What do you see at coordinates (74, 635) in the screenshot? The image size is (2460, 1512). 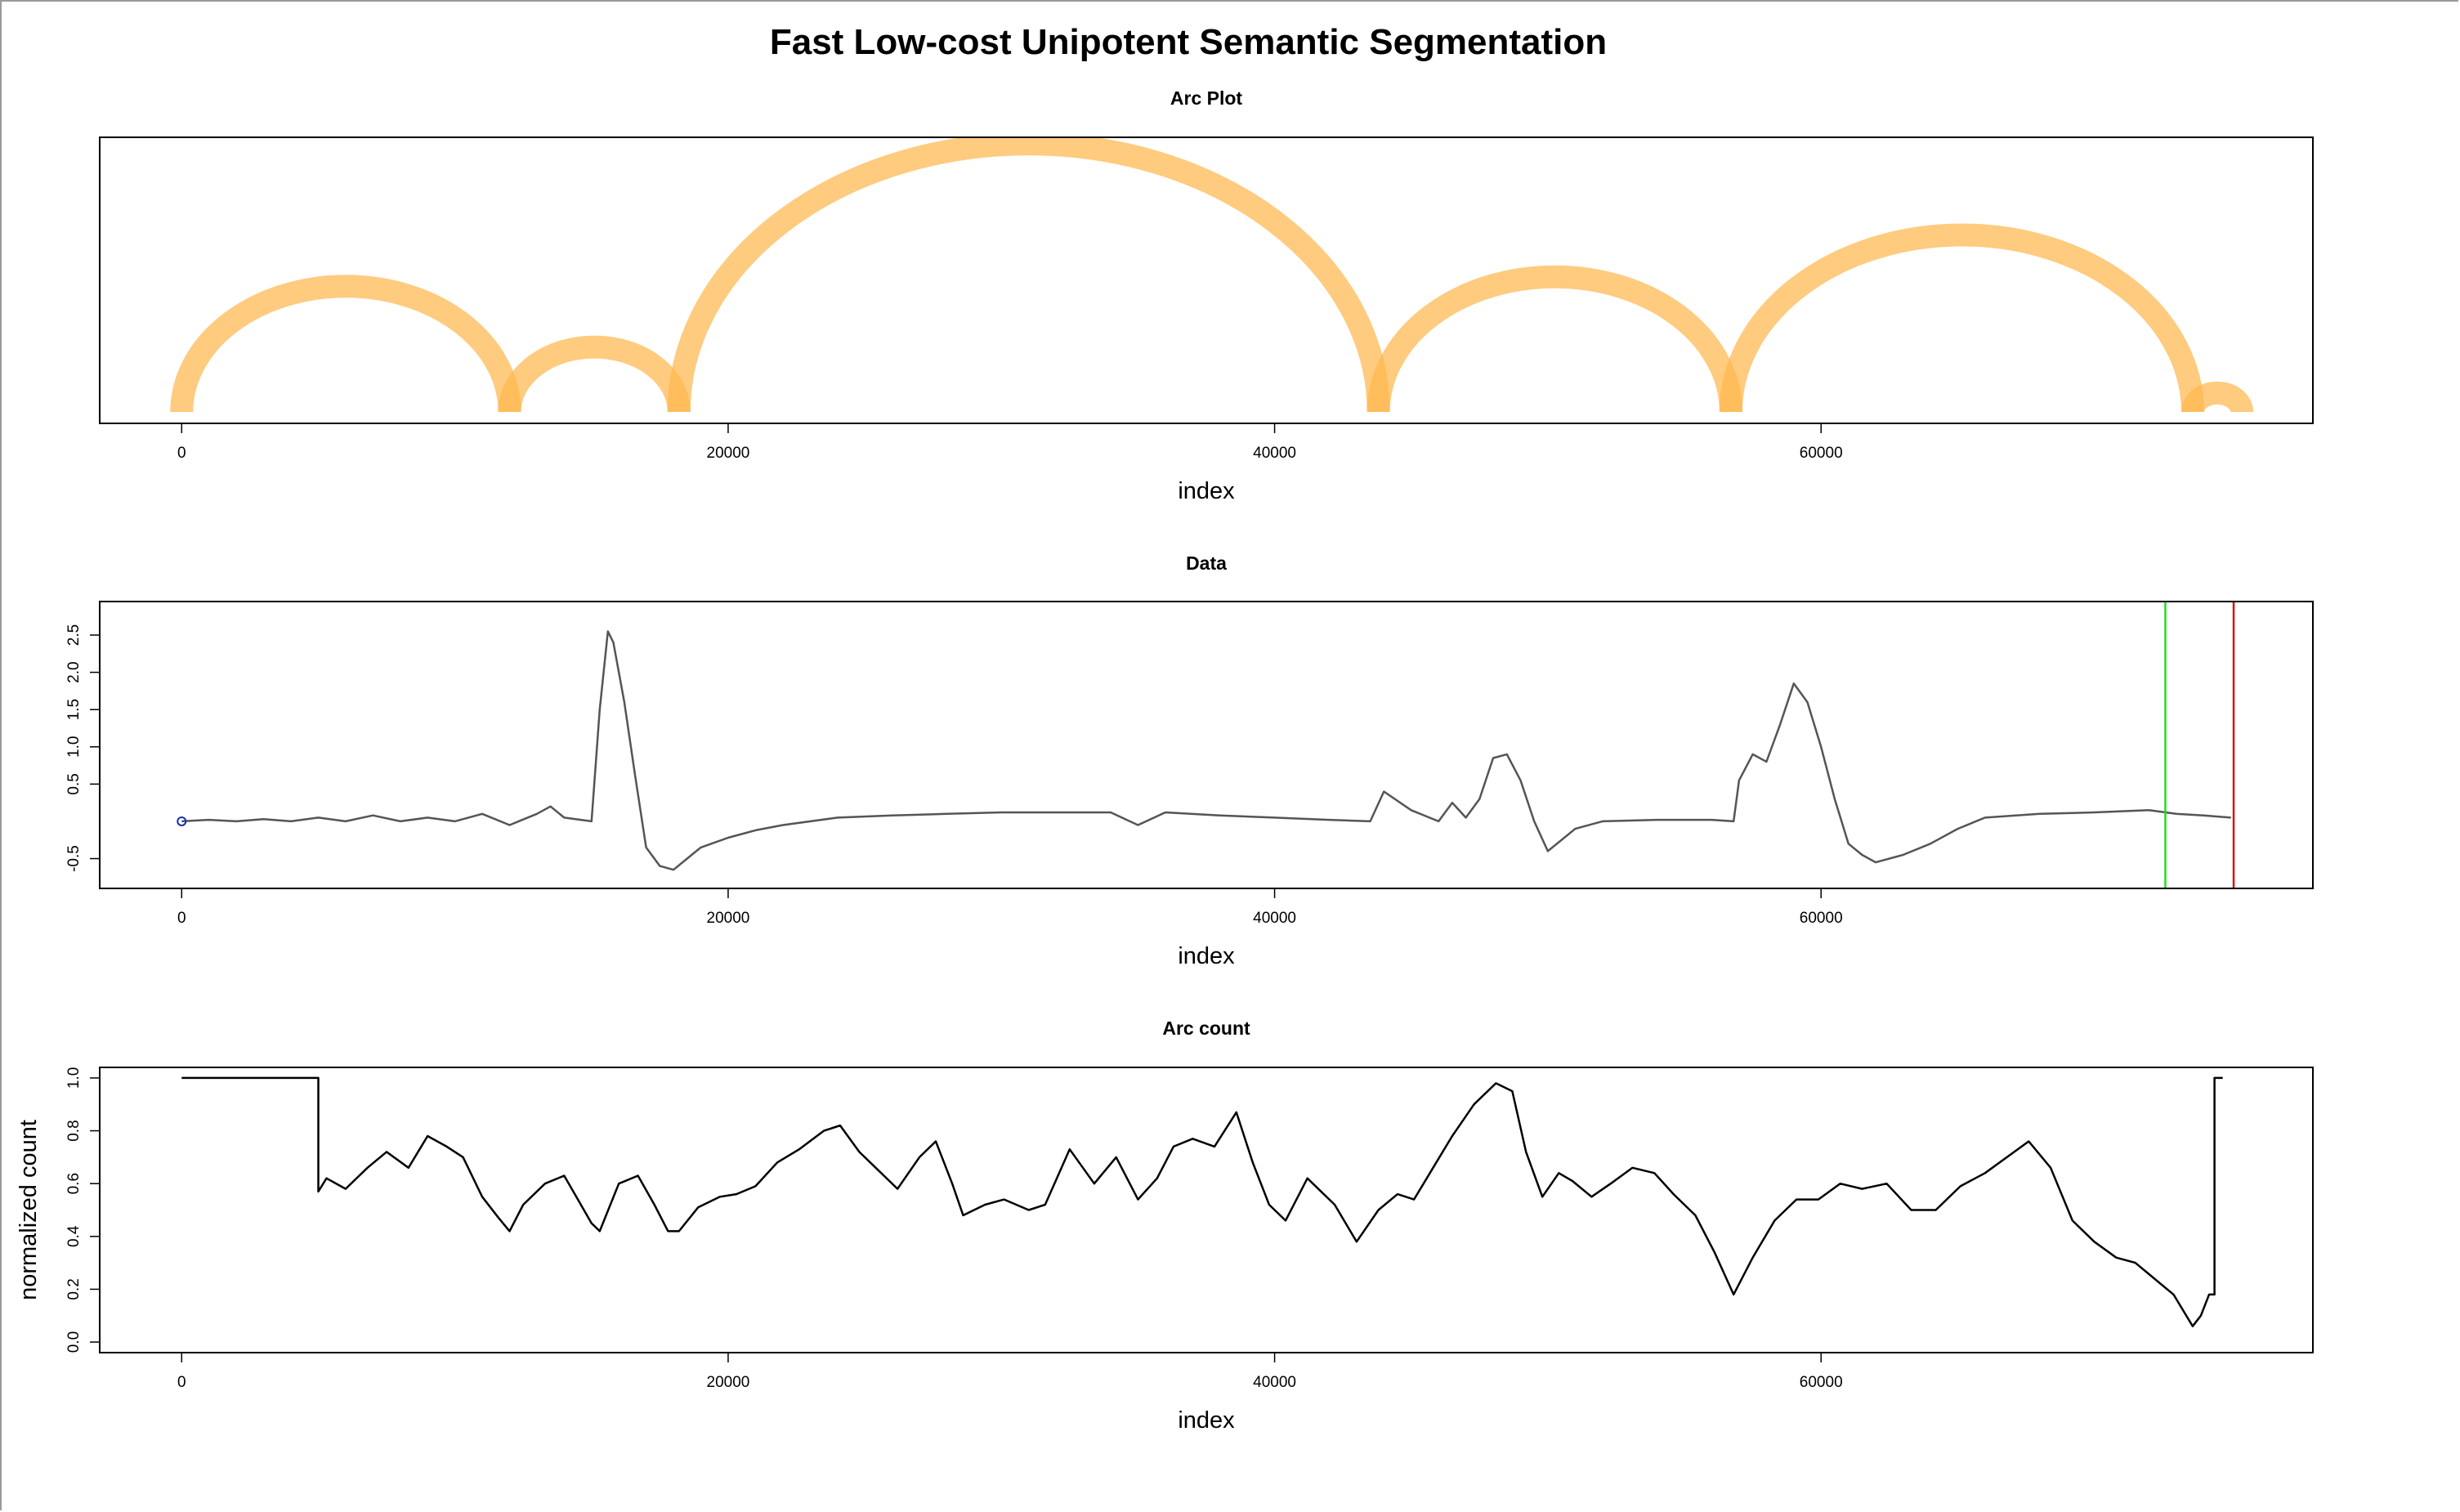 I see `y-tick-label: 2.5` at bounding box center [74, 635].